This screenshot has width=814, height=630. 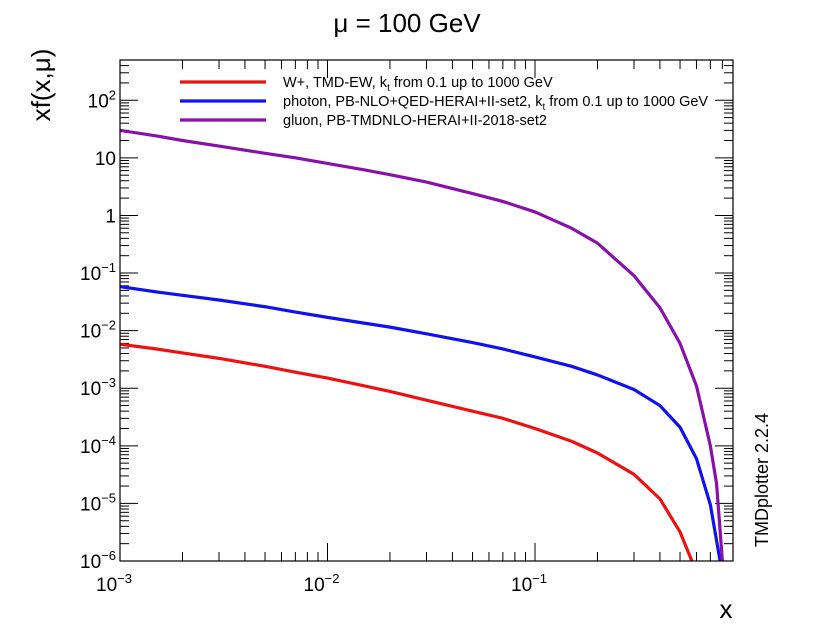 I want to click on y-tick-label: 10⁻⁵, so click(x=98, y=502).